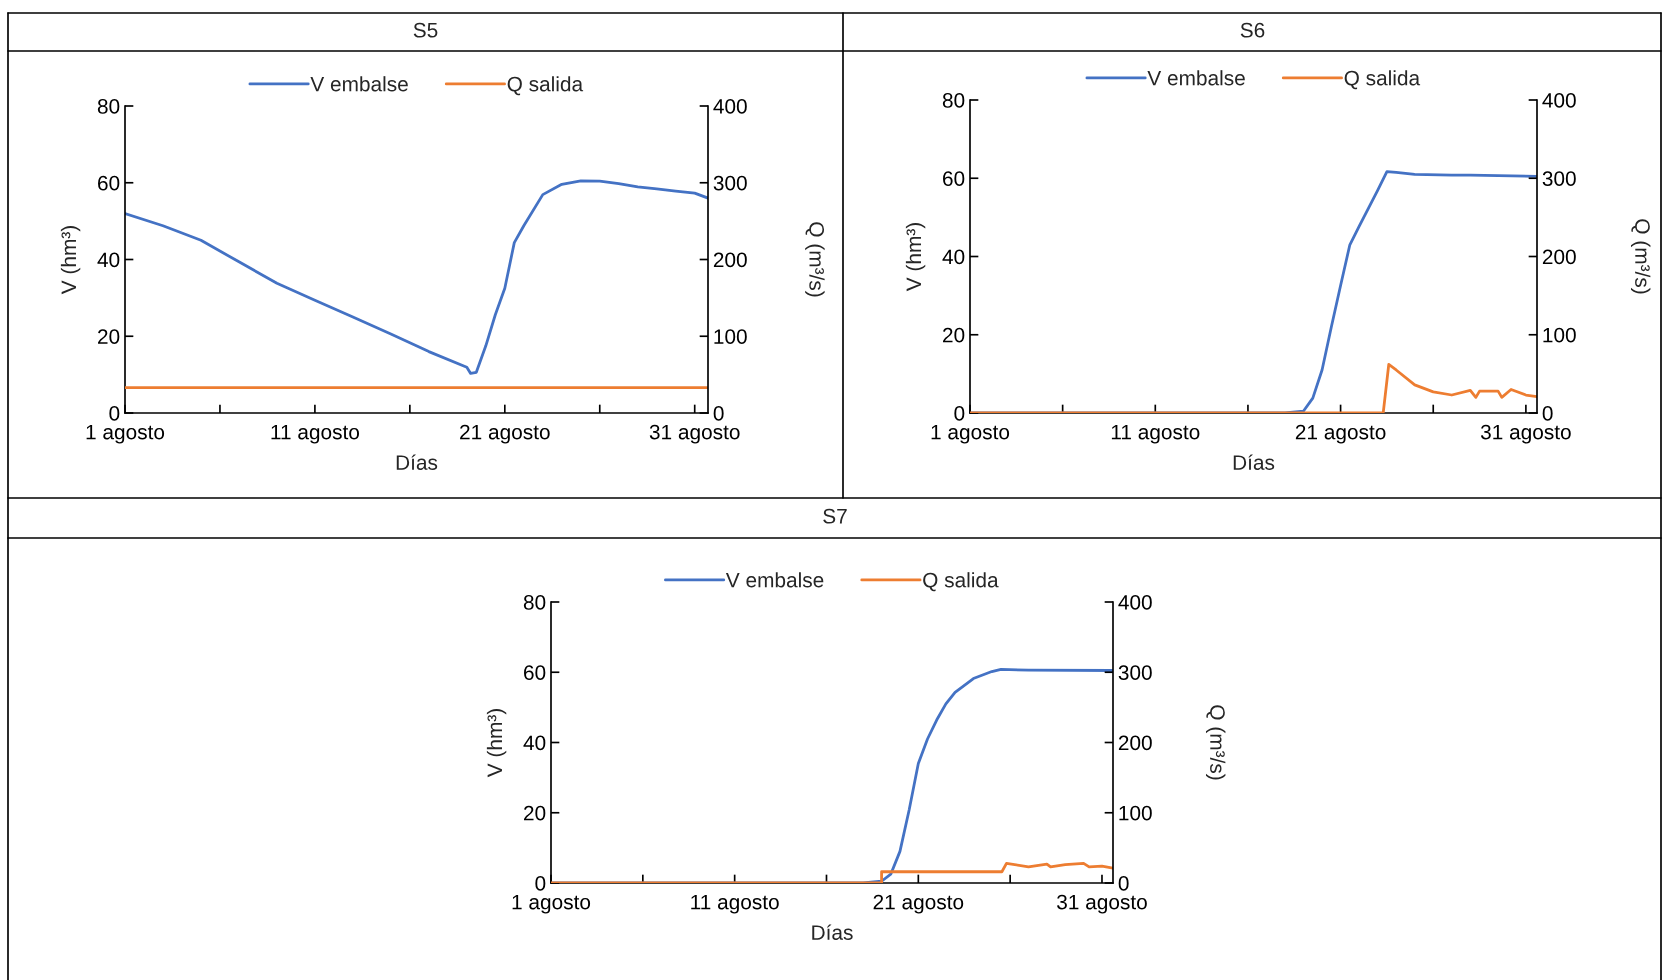 This screenshot has width=1662, height=980. Describe the element at coordinates (1252, 30) in the screenshot. I see `chart-title: S6` at that location.